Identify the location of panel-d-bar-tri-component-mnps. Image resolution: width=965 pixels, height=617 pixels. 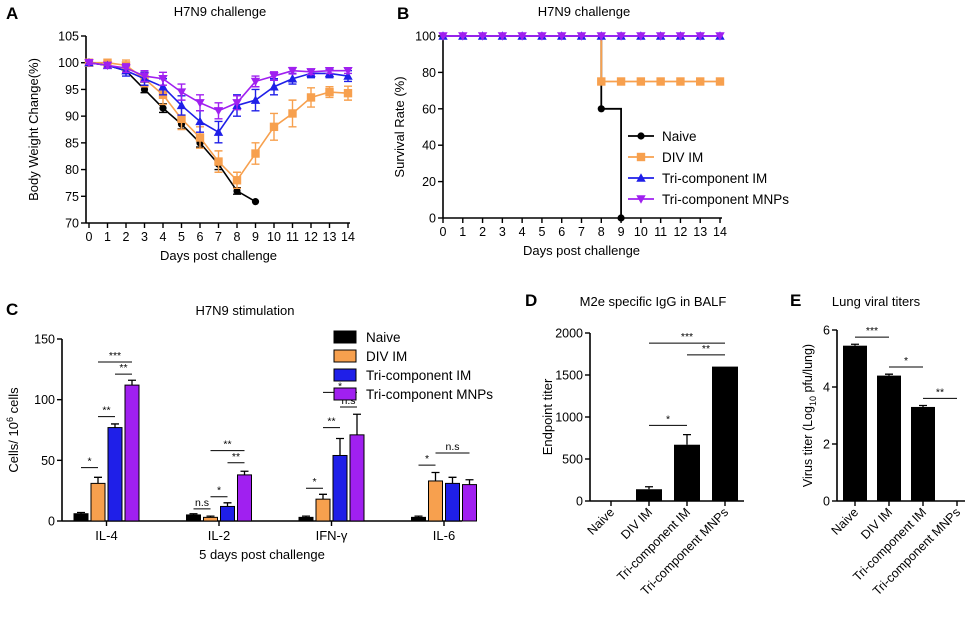
(725, 433).